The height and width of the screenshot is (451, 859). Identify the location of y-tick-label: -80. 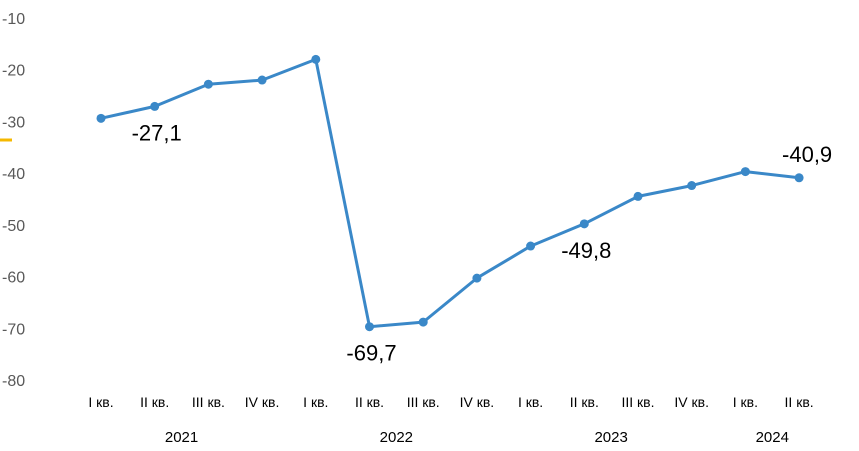
(13, 381).